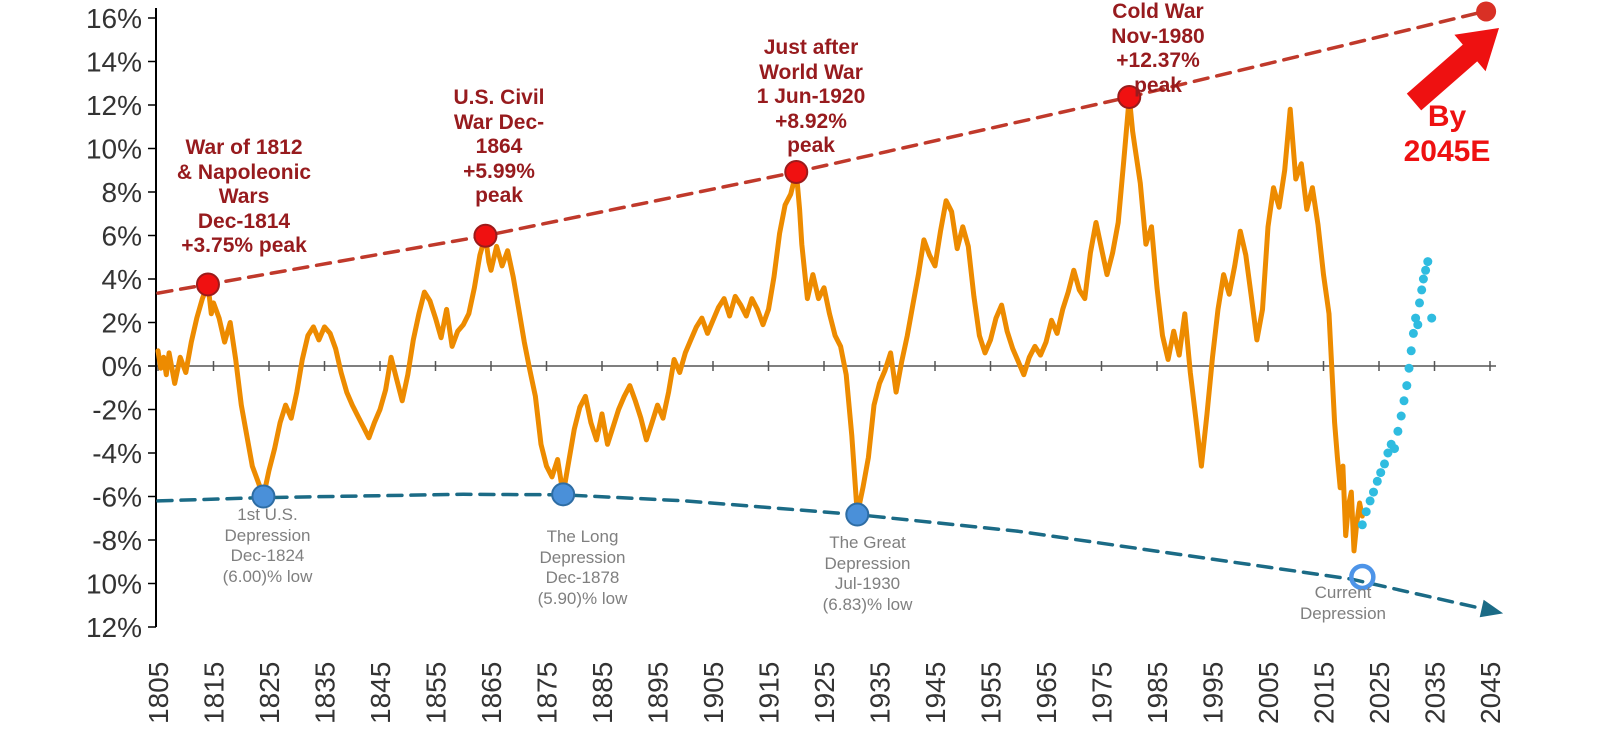 The height and width of the screenshot is (739, 1599). What do you see at coordinates (824, 693) in the screenshot?
I see `svg-text: 1925` at bounding box center [824, 693].